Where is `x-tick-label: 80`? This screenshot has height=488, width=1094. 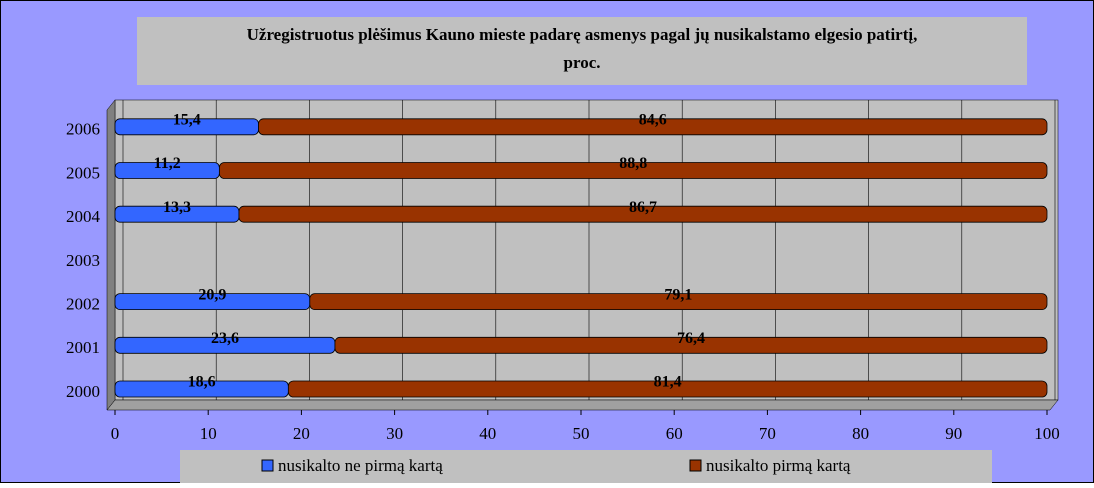 x-tick-label: 80 is located at coordinates (860, 433).